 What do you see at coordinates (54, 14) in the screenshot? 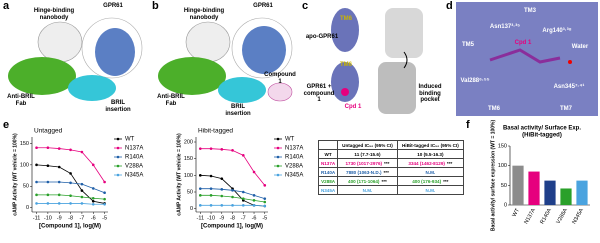
I see `label: Hinge-binding nanobody` at bounding box center [54, 14].